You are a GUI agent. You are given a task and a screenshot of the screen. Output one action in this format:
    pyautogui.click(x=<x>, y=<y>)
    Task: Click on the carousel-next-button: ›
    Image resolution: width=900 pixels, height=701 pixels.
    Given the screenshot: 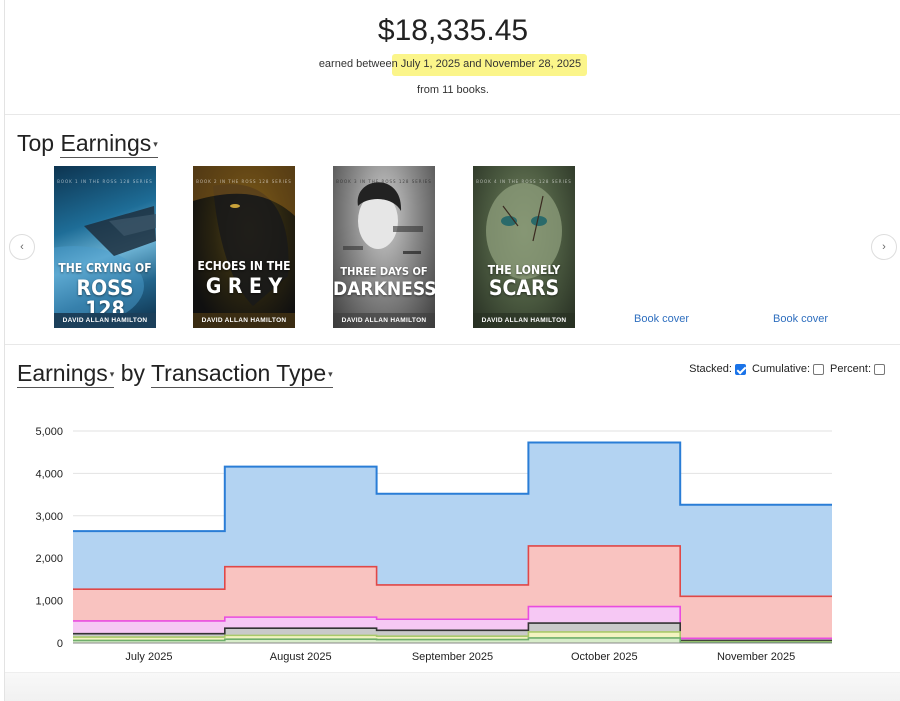 What is the action you would take?
    pyautogui.click(x=884, y=247)
    